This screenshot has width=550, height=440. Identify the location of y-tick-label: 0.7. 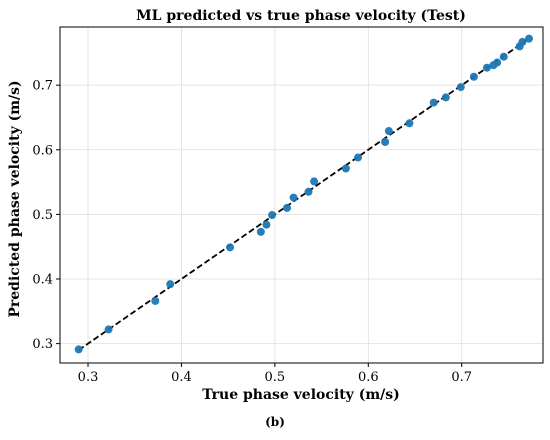
(42, 86).